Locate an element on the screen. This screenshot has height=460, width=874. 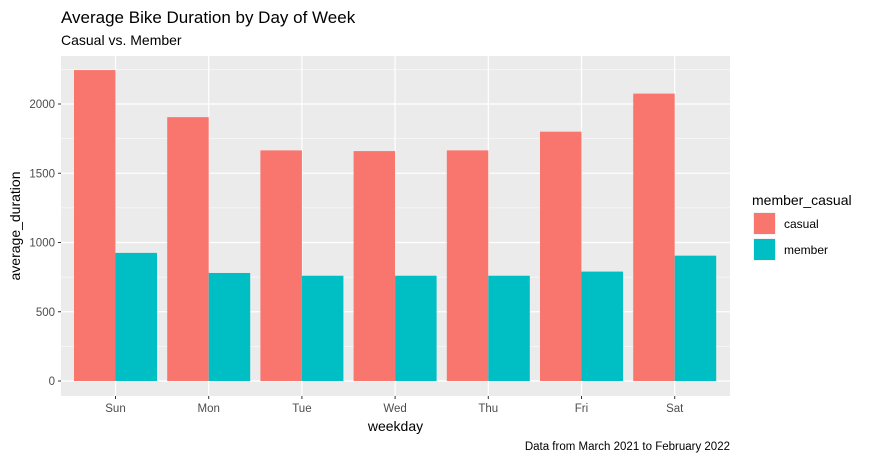
x-axis-ticks: Sun Mon Tue Wed Thu Fri Sat is located at coordinates (394, 405).